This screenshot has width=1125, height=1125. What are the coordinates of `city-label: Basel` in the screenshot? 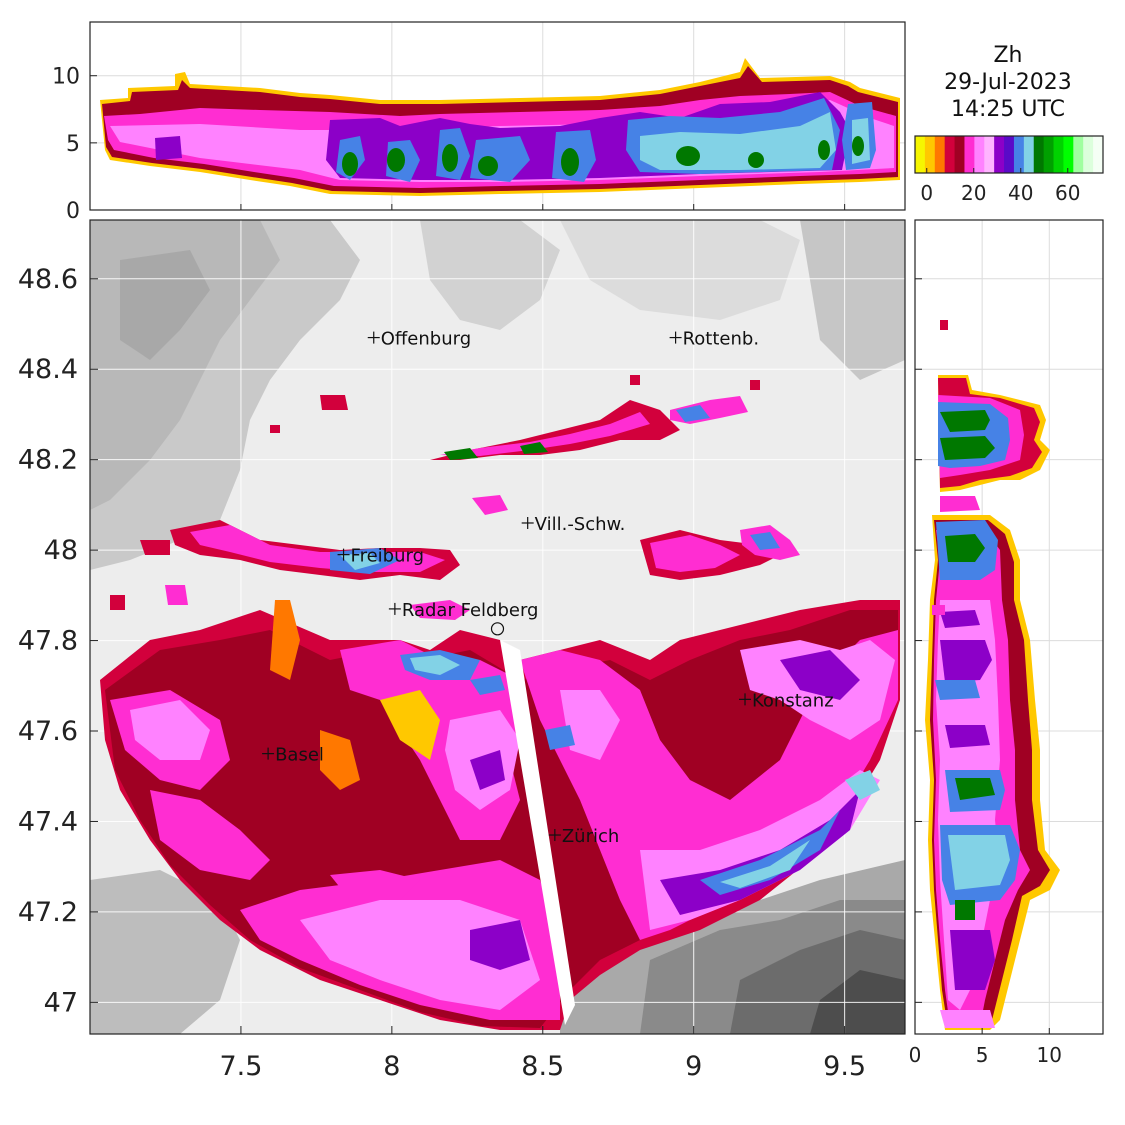 It's located at (299, 755).